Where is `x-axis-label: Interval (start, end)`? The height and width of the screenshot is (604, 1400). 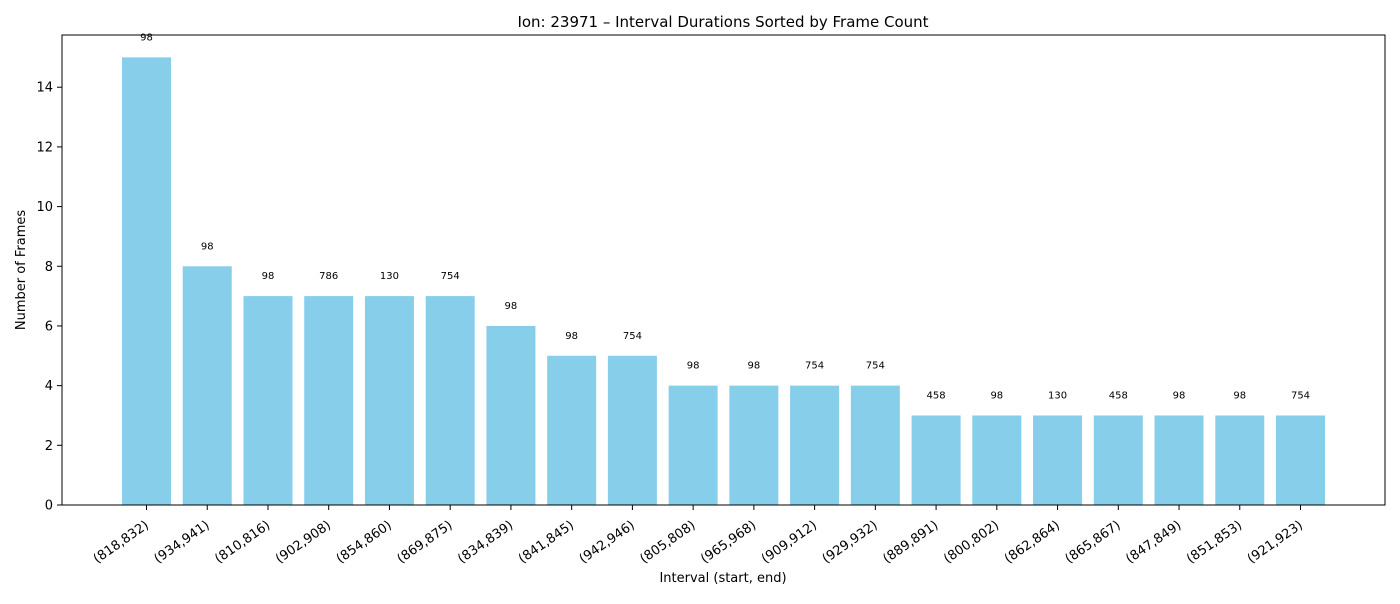
x-axis-label: Interval (start, end) is located at coordinates (722, 578).